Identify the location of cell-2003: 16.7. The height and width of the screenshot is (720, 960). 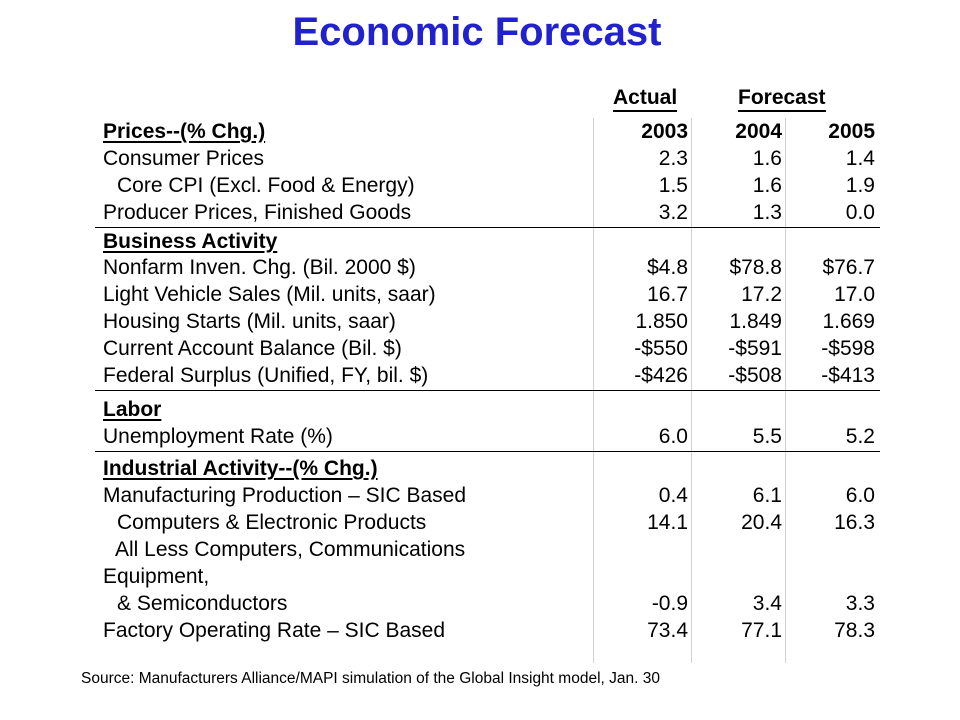
(667, 294).